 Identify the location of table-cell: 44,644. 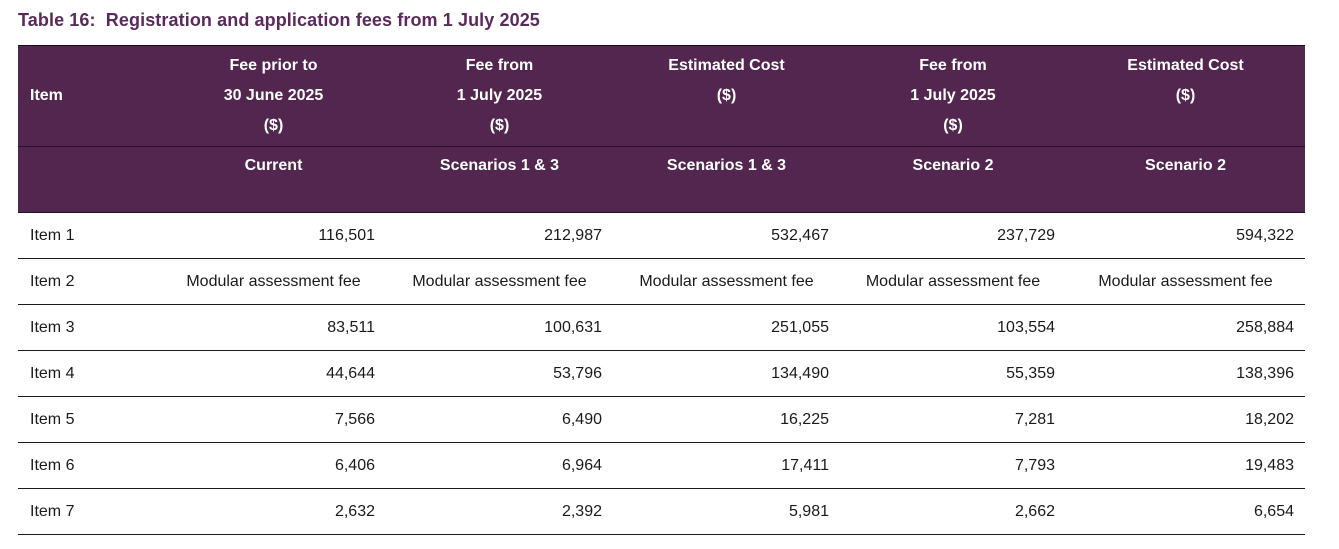
(273, 373).